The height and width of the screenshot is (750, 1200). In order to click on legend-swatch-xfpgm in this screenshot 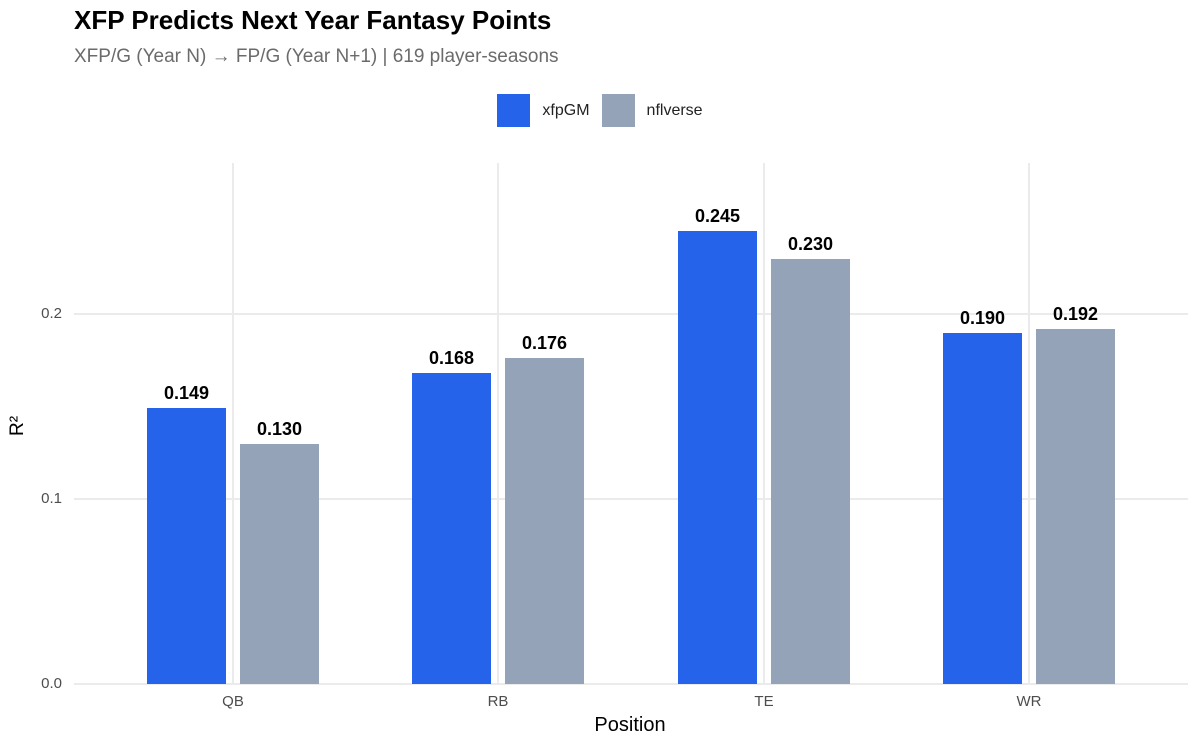, I will do `click(514, 110)`.